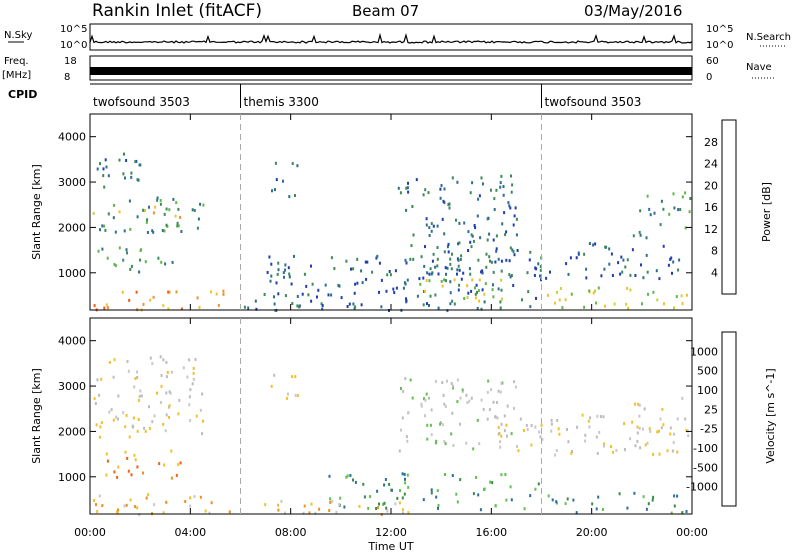 Image resolution: width=800 pixels, height=554 pixels. What do you see at coordinates (72, 227) in the screenshot?
I see `y-tick-label: 2000` at bounding box center [72, 227].